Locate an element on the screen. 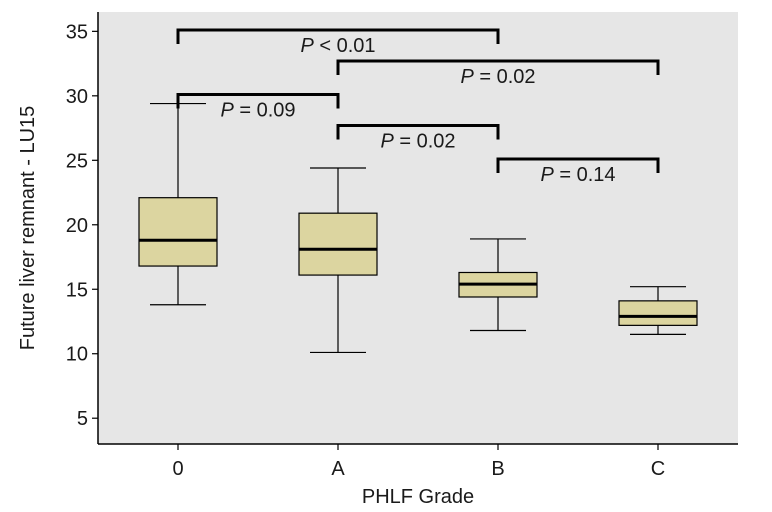  p-value-label: P = 0.09 is located at coordinates (257, 111).